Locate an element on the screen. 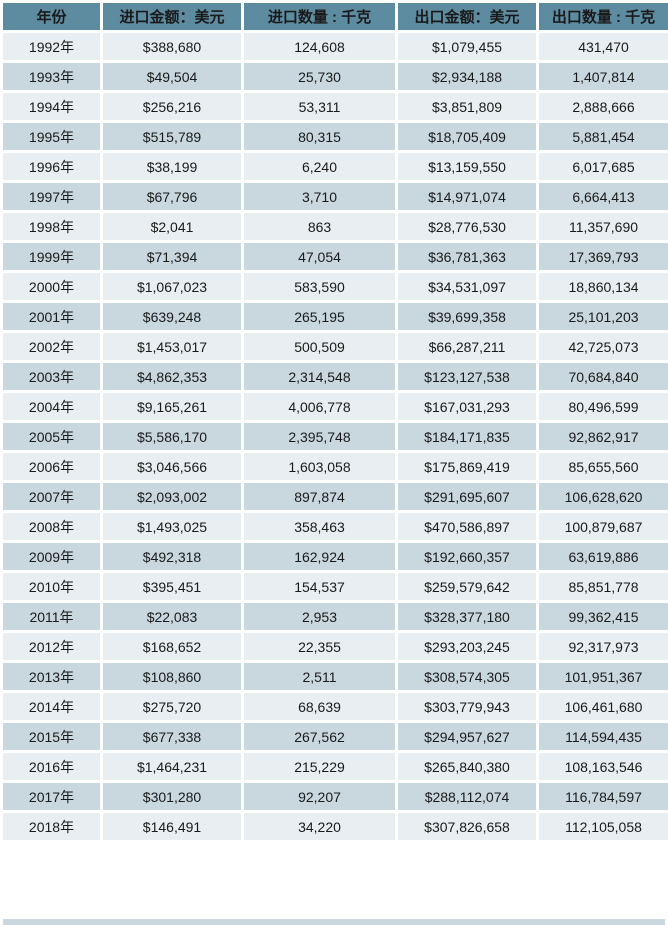 Image resolution: width=668 pixels, height=925 pixels. table-row: 1996年 $38,199 6,240 $13,159,550 6,017,685 is located at coordinates (334, 166).